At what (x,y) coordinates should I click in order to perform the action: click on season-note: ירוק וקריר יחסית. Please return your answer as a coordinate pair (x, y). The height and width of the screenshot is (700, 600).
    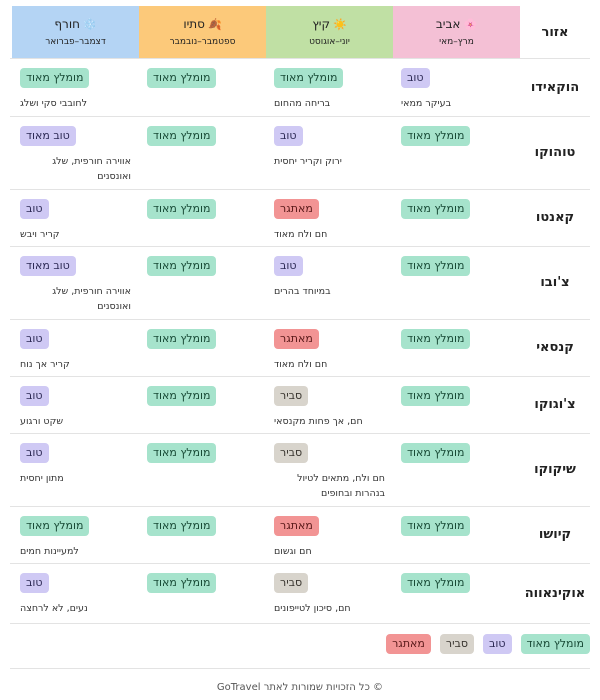
    Looking at the image, I should click on (308, 161).